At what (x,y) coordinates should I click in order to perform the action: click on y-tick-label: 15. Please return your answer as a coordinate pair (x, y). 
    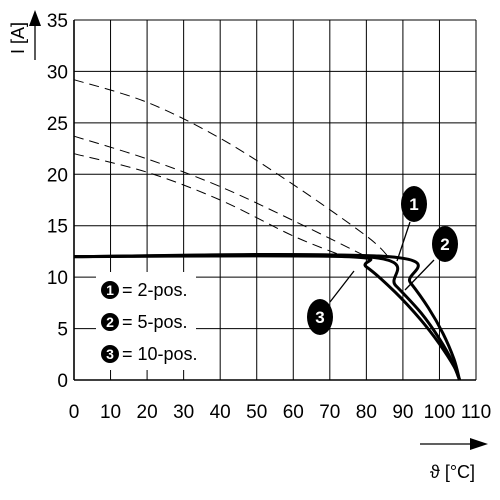
    Looking at the image, I should click on (57, 227).